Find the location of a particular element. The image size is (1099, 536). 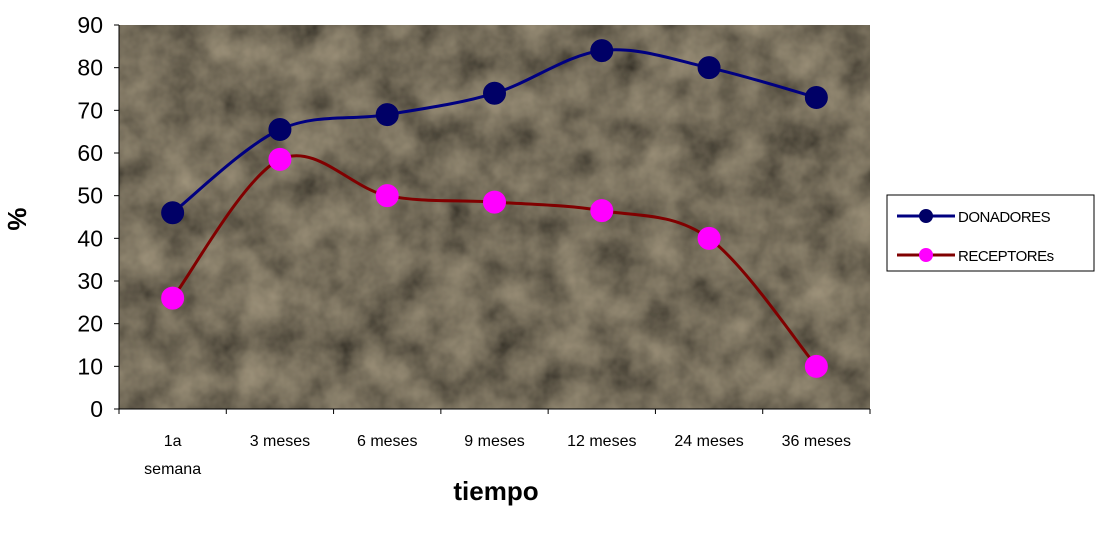

y-tick-label: 50 is located at coordinates (90, 196).